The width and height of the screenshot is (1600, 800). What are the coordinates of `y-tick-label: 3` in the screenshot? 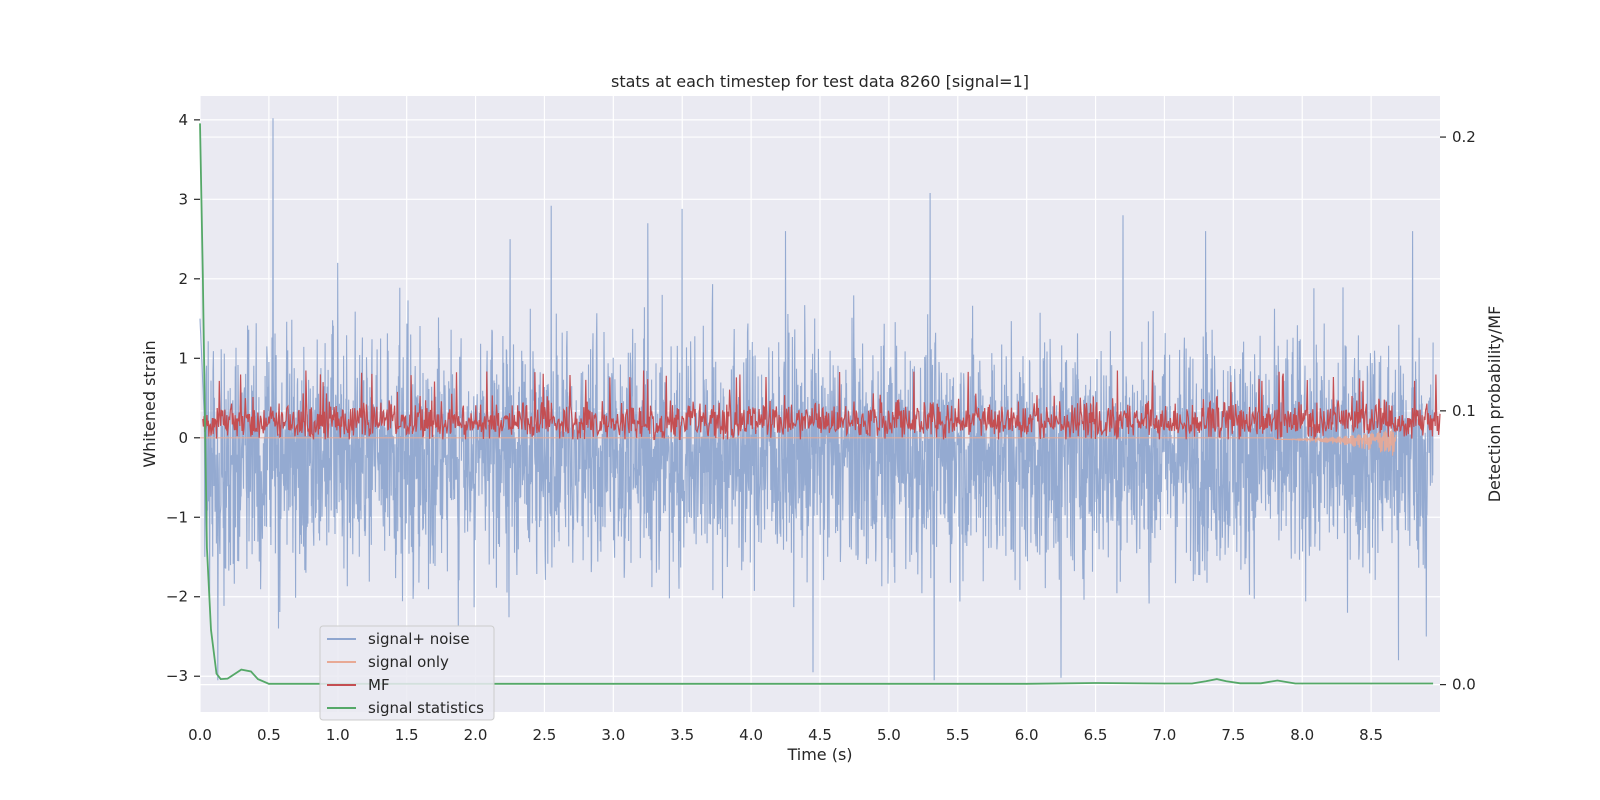 It's located at (183, 199).